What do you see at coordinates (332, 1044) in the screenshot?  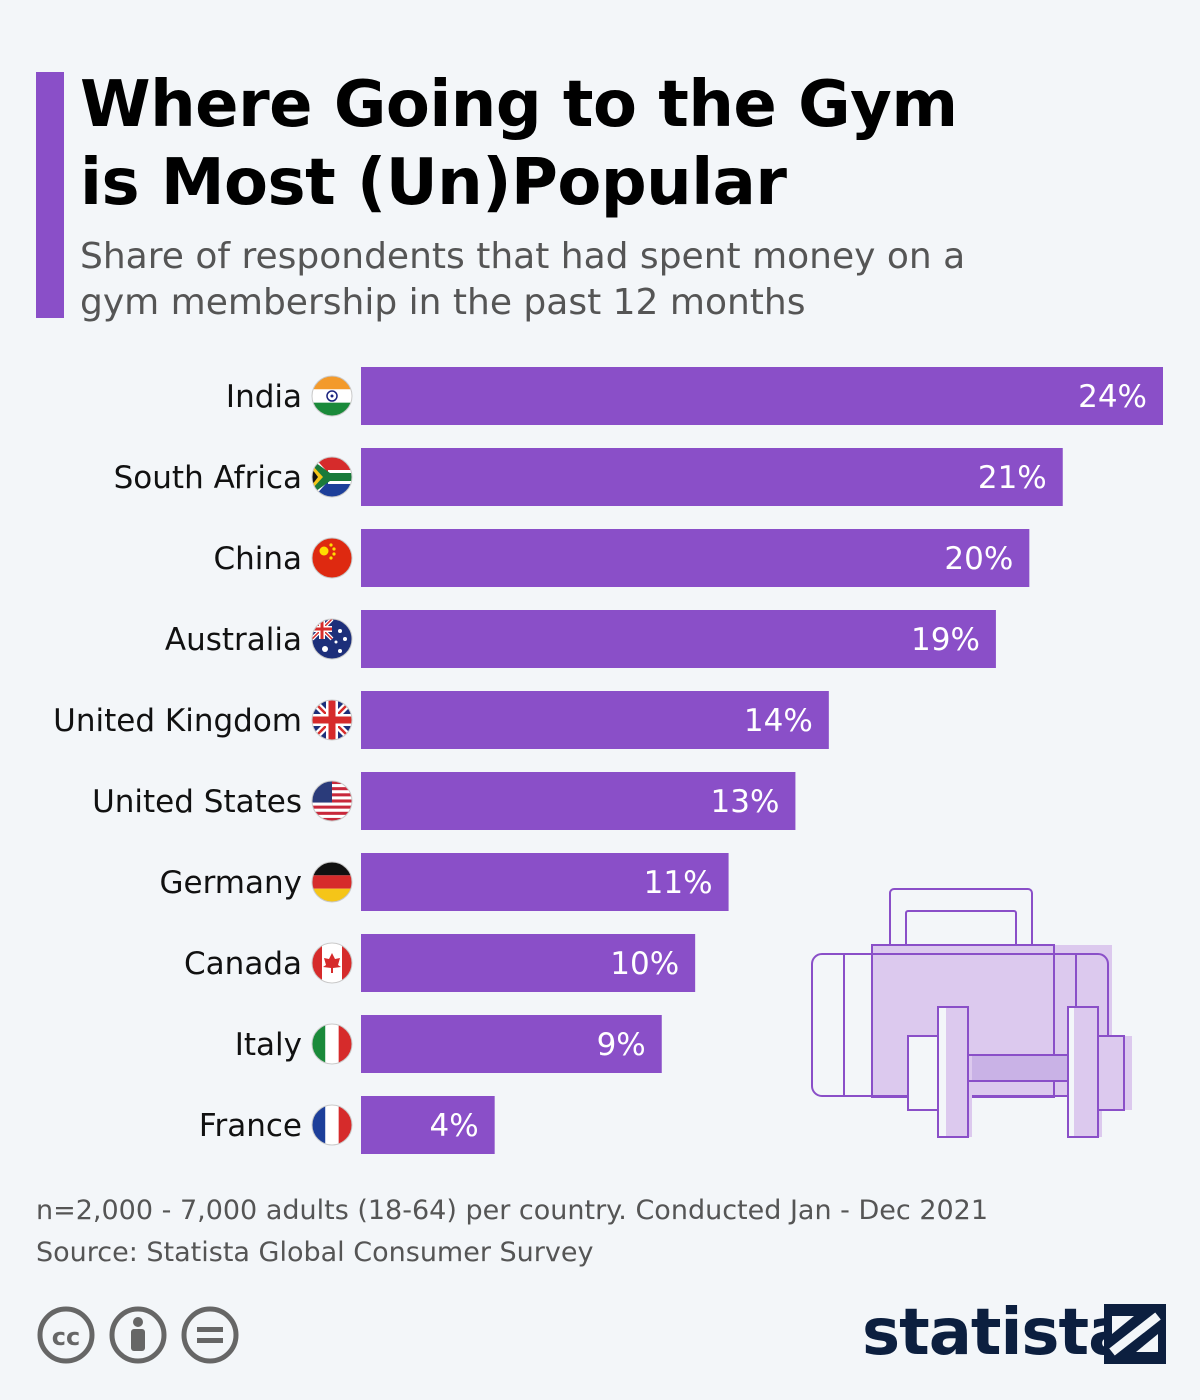 I see `italy-flag-icon` at bounding box center [332, 1044].